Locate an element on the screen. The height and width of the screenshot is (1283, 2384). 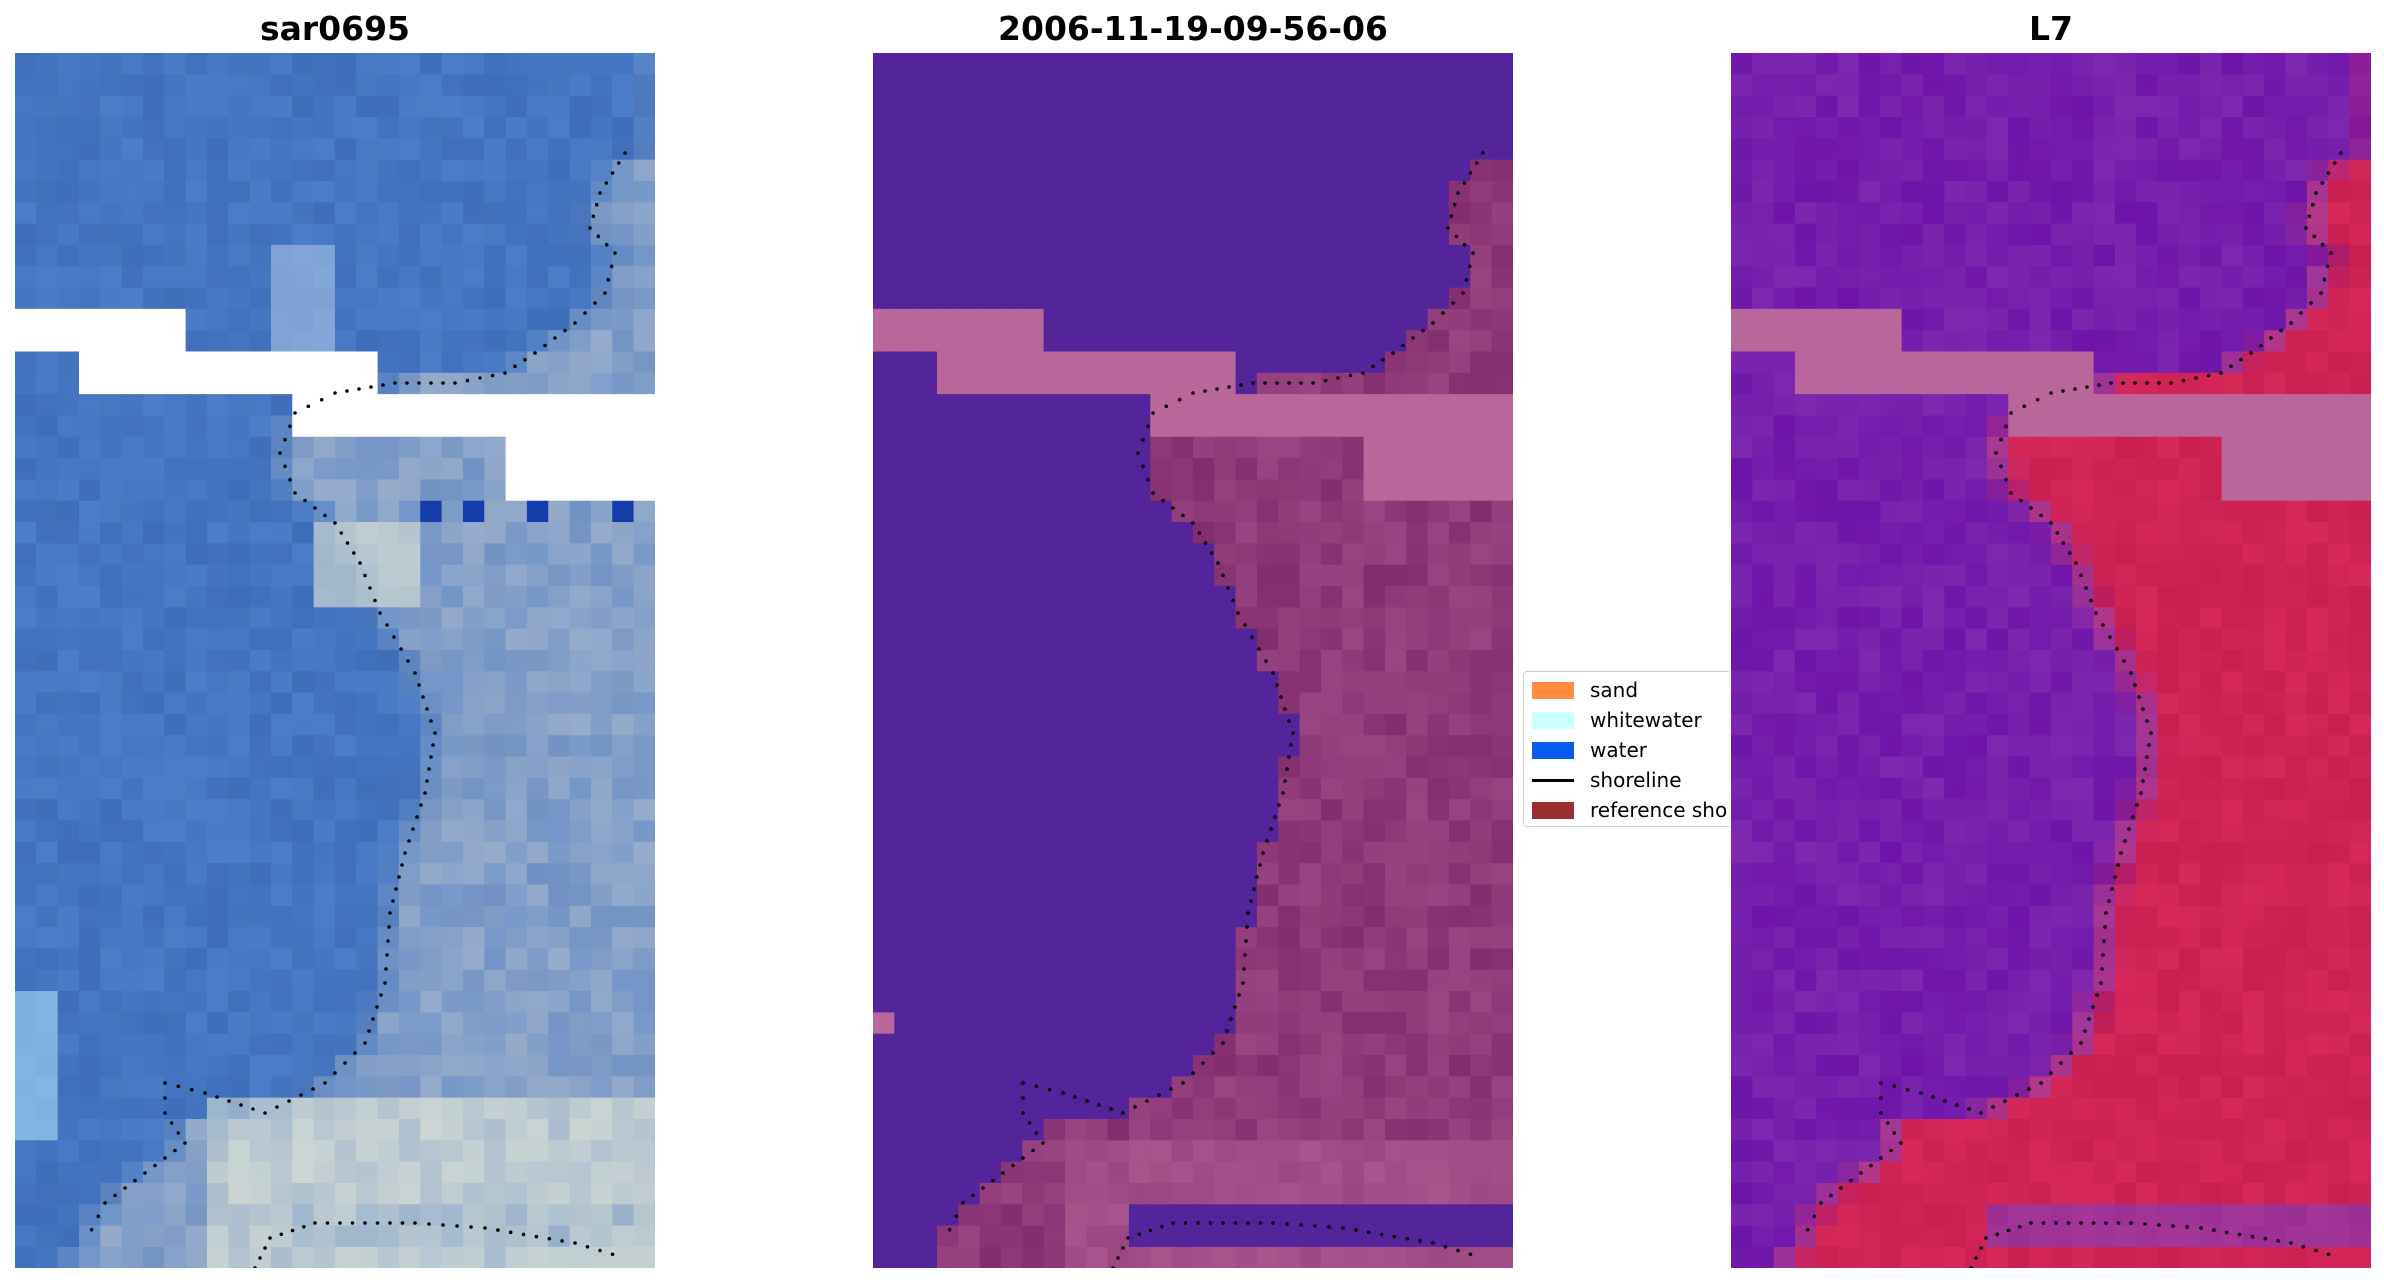
legend-label-sand: sand is located at coordinates (1614, 690).